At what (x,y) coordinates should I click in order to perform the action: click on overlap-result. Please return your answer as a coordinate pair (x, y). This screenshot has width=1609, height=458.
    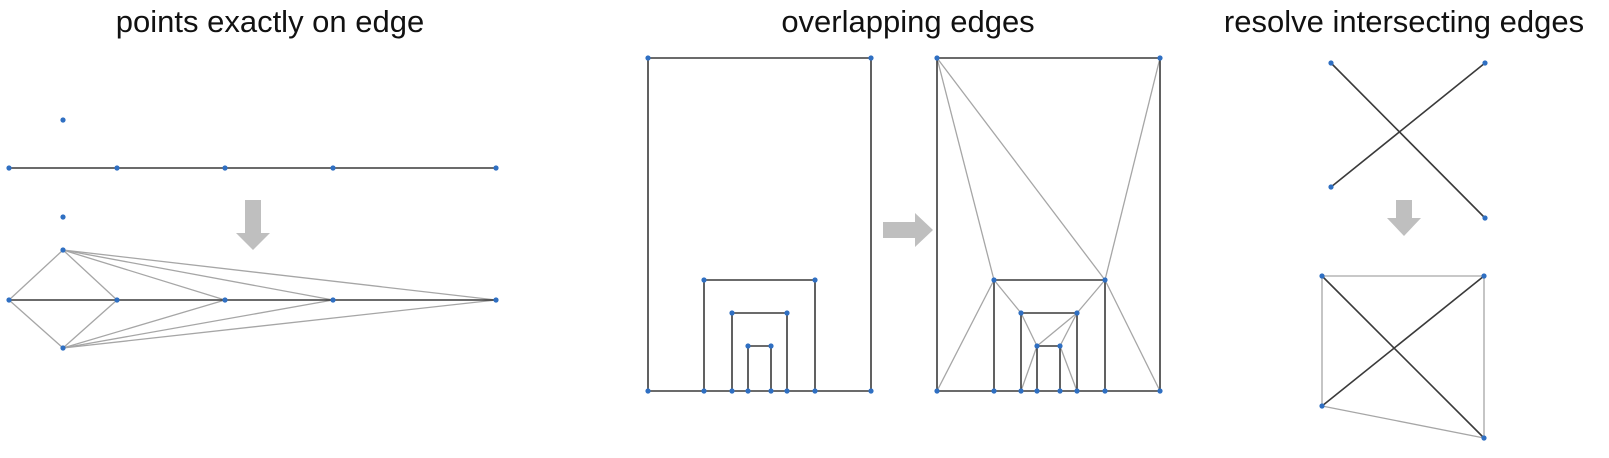
    Looking at the image, I should click on (1048, 224).